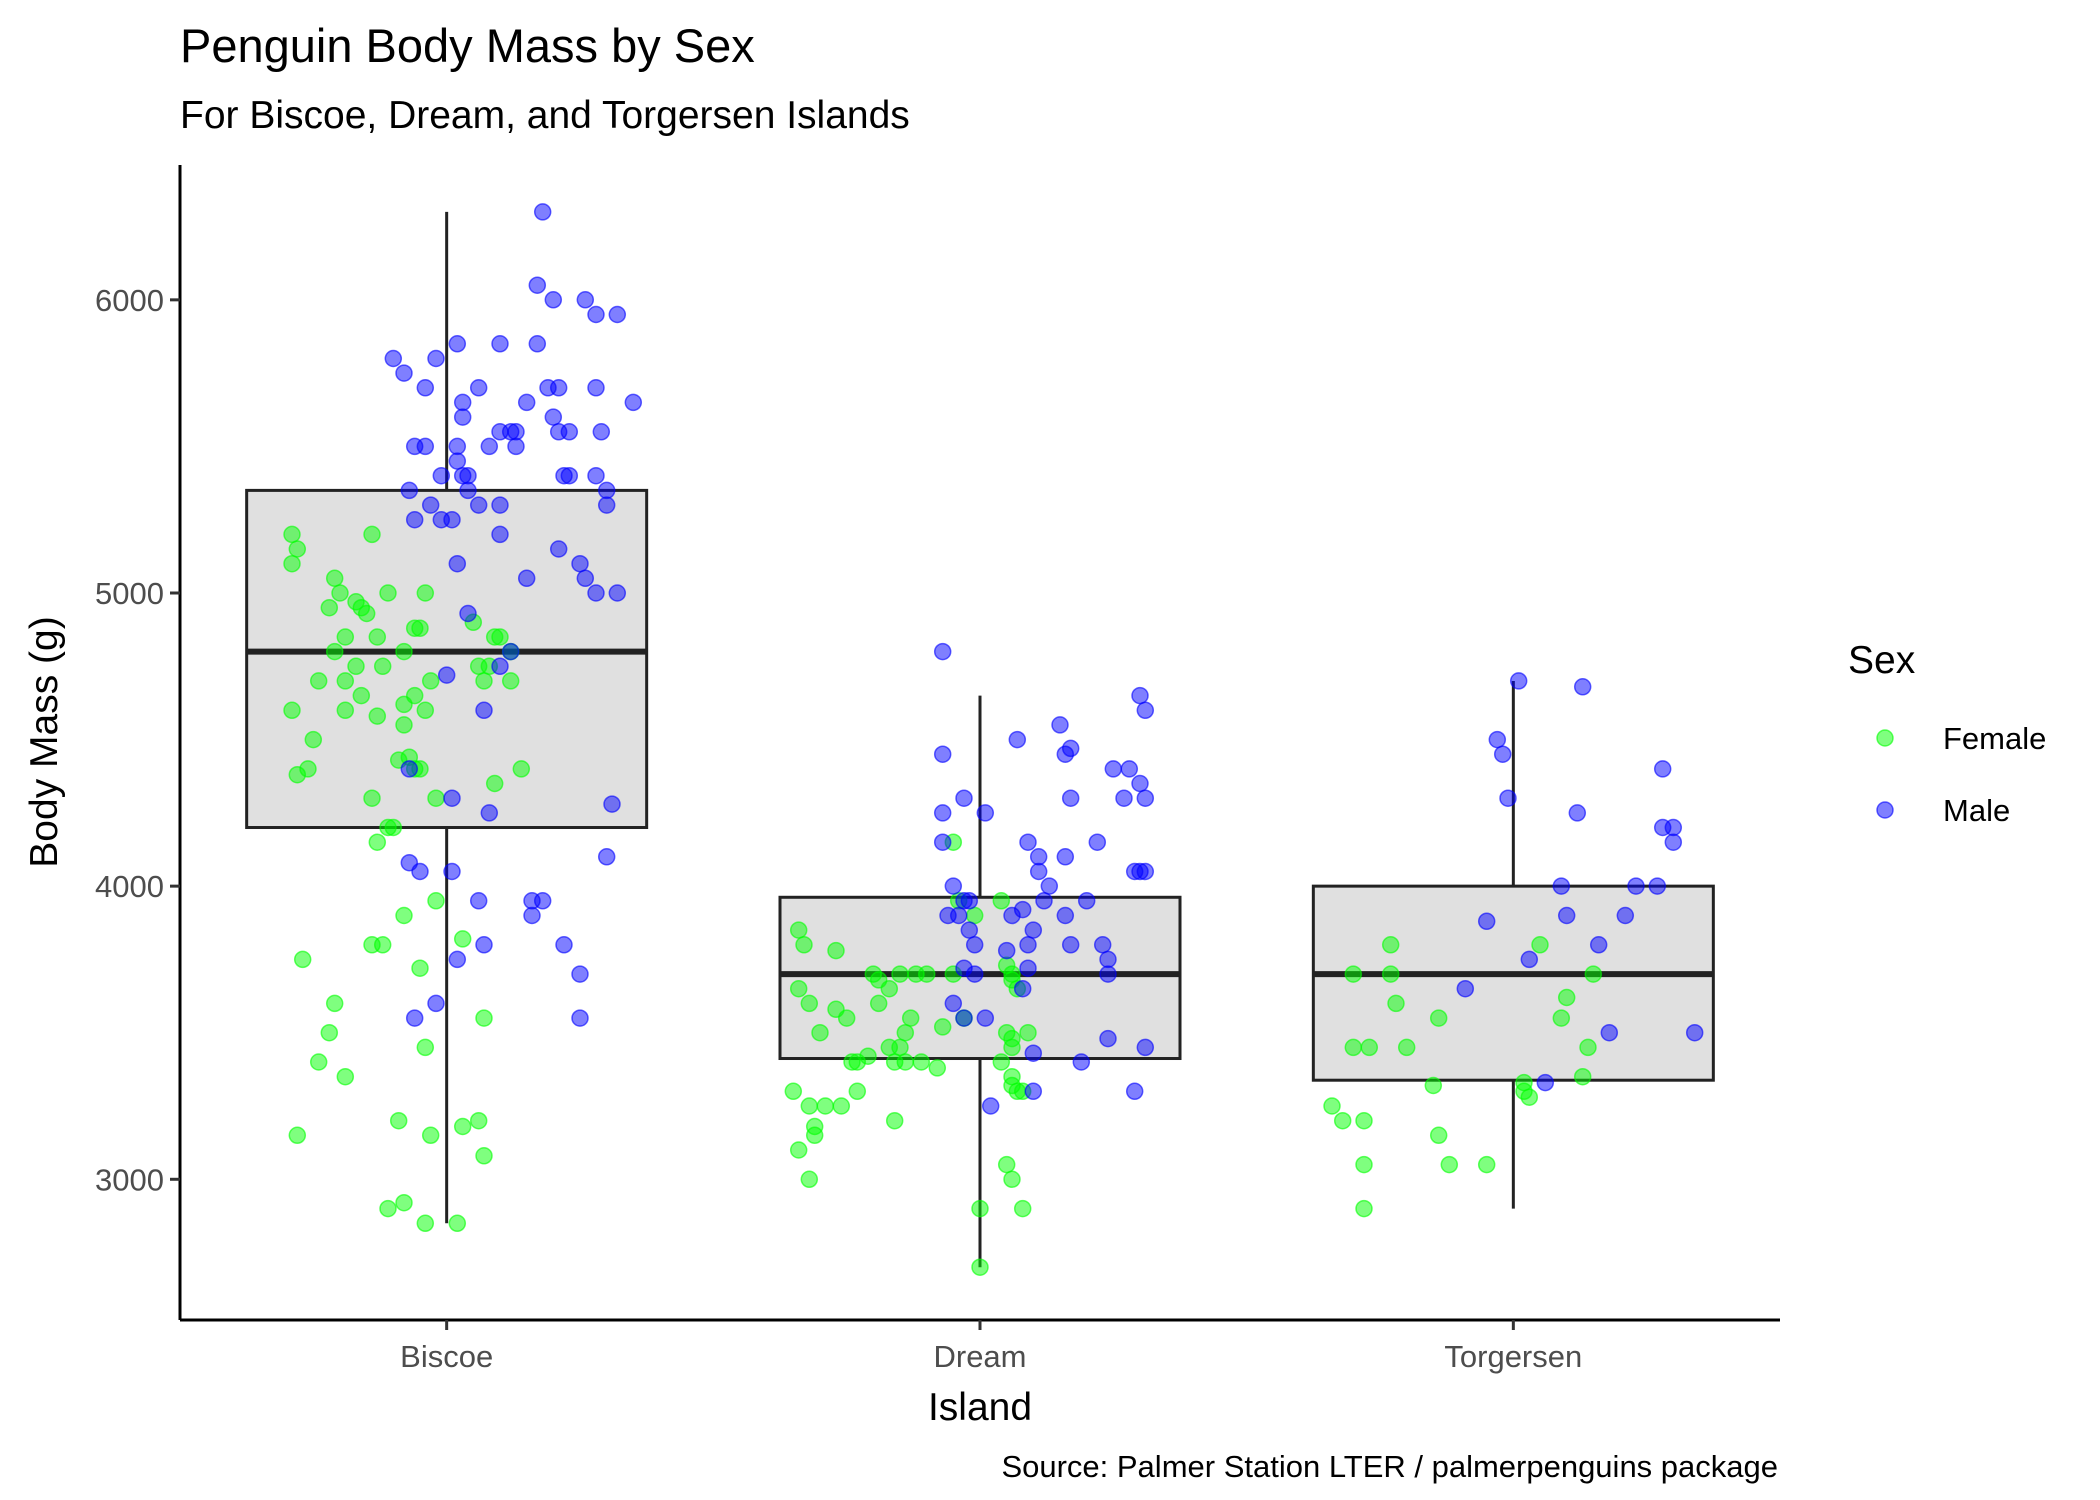 The width and height of the screenshot is (2100, 1500). Describe the element at coordinates (447, 659) in the screenshot. I see `box-iqr` at that location.